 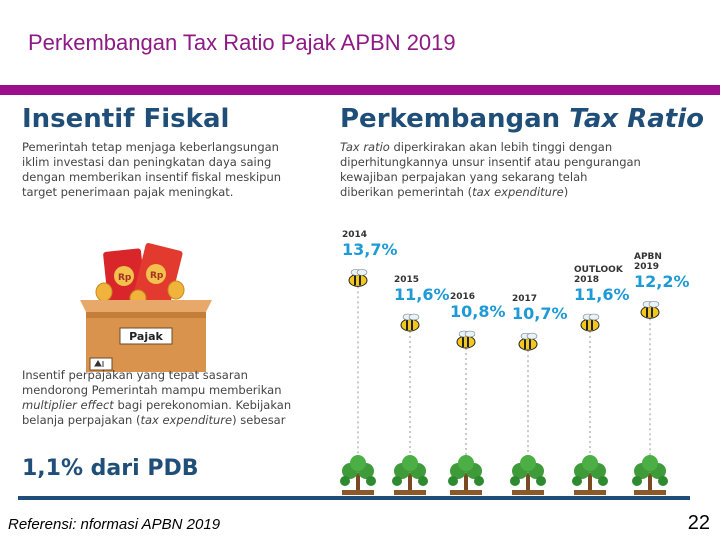 I want to click on tax-box-illustration: Rp Rp Pajak, so click(x=146, y=307).